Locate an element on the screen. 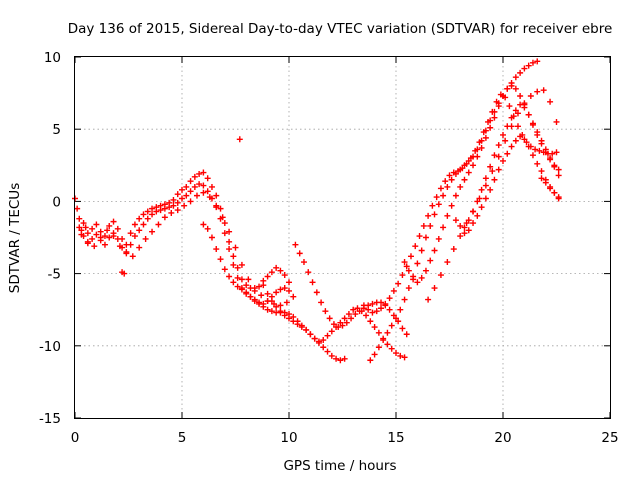  y-tick-label: -5 is located at coordinates (54, 275).